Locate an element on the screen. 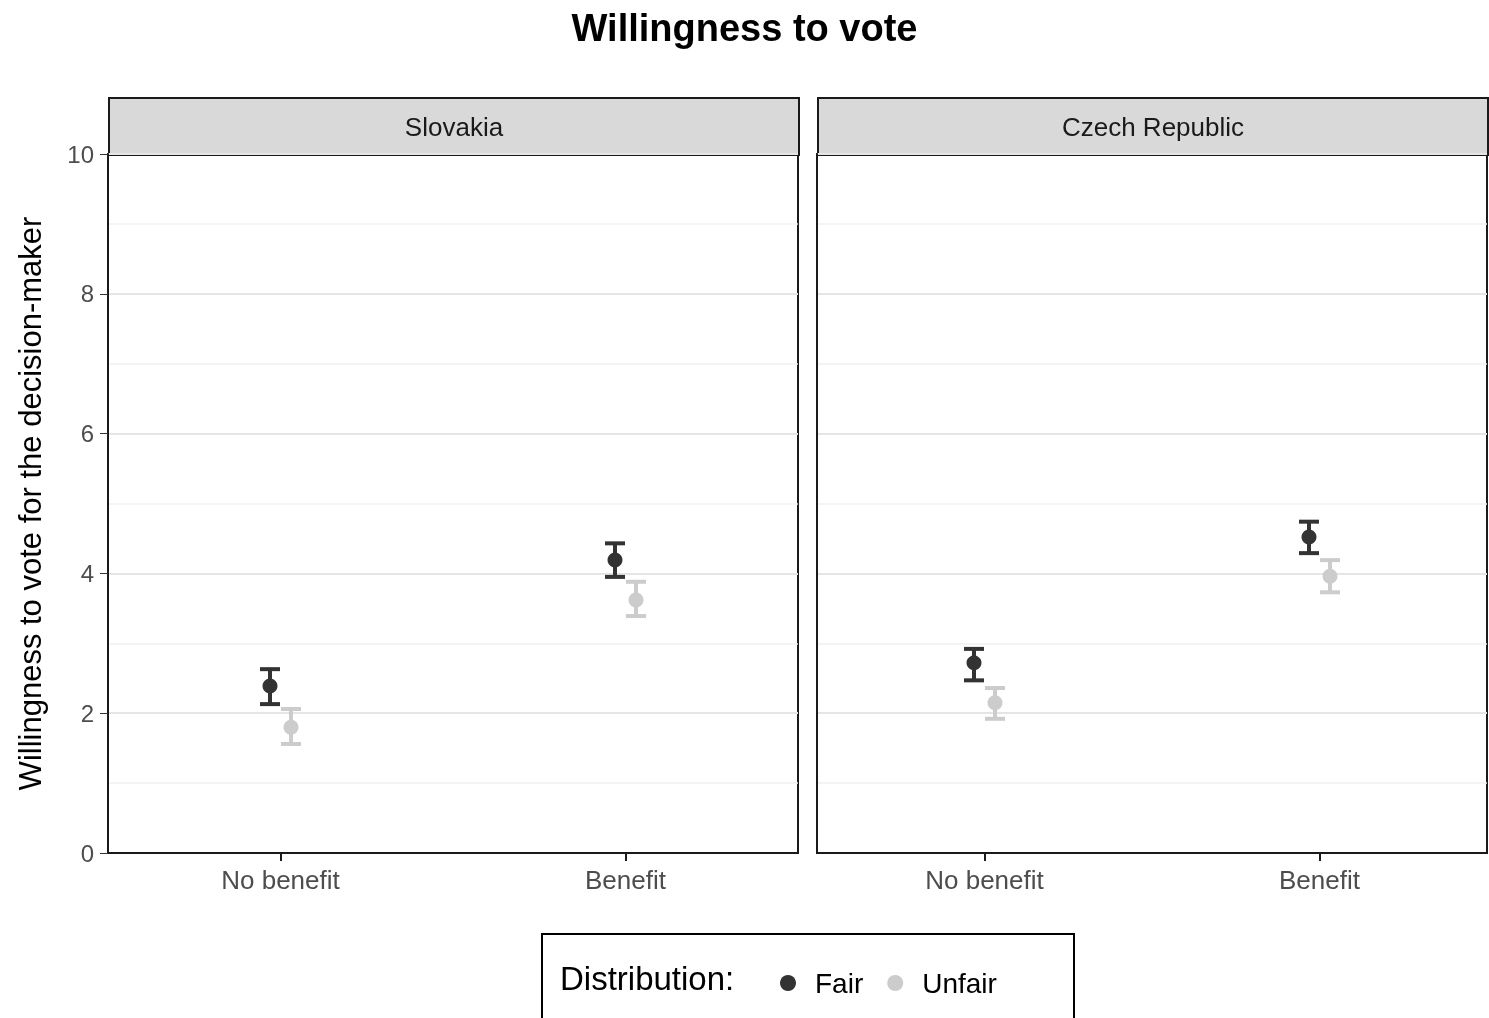 The width and height of the screenshot is (1489, 1018). legend-label: Unfair is located at coordinates (959, 983).